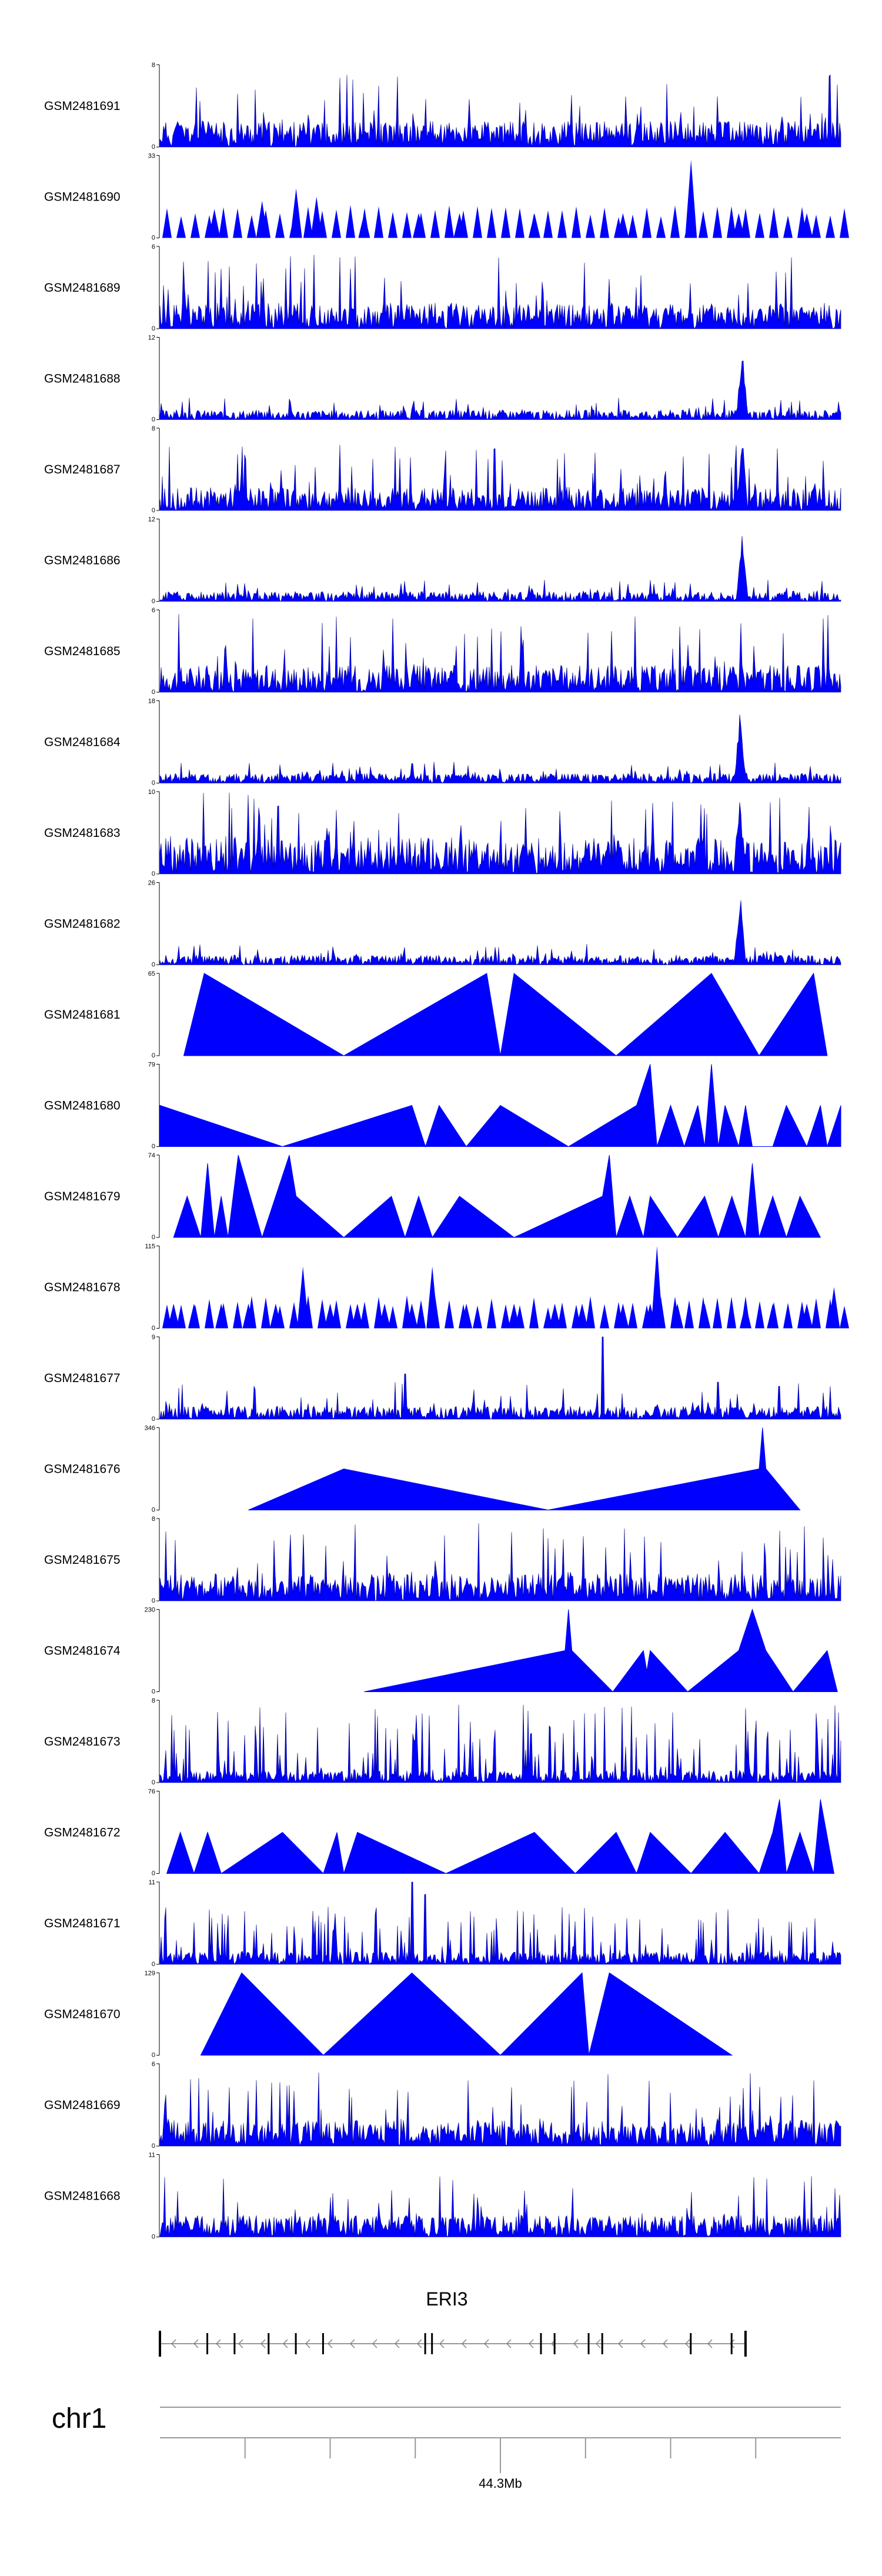  I want to click on track-GSM2481672: GSM2481672 76 0, so click(439, 1832).